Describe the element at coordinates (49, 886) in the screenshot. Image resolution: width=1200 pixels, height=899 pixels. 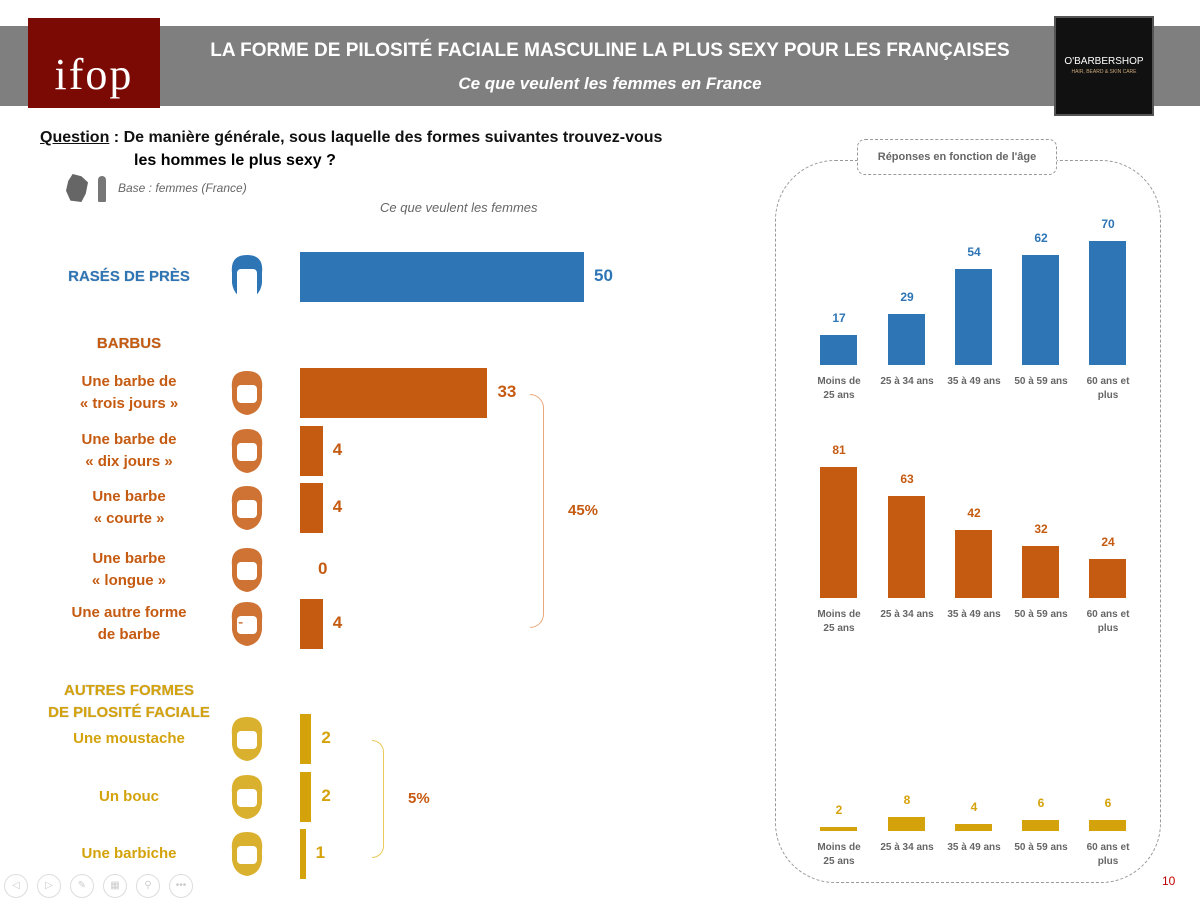
I see `next-icon: ▷` at that location.